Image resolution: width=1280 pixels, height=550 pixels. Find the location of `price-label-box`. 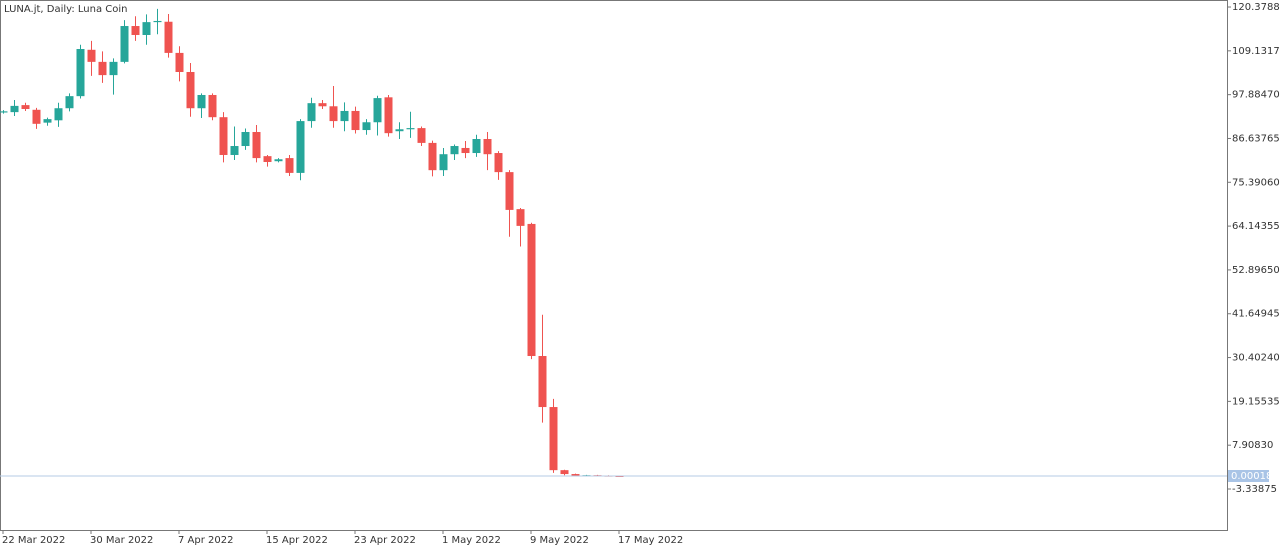

price-label-box is located at coordinates (1248, 476).